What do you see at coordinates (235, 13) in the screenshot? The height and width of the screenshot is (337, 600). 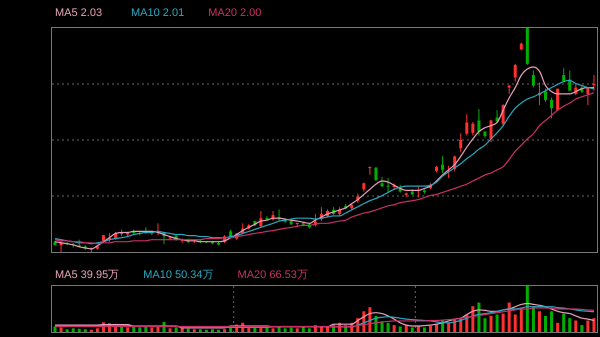 I see `text: MA20 2.00` at bounding box center [235, 13].